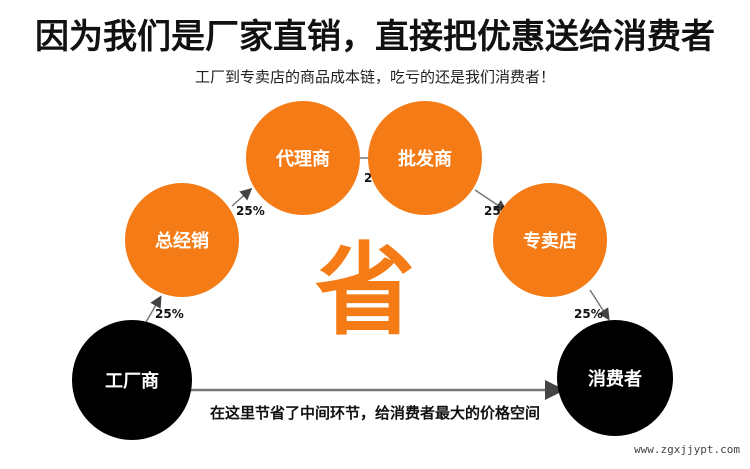 The image size is (750, 469). I want to click on node-agent-label: 代理商, so click(302, 159).